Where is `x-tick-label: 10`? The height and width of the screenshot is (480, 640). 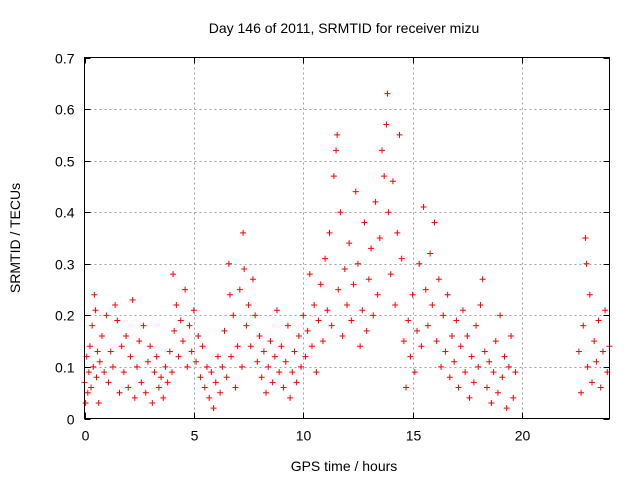
x-tick-label: 10 is located at coordinates (304, 436).